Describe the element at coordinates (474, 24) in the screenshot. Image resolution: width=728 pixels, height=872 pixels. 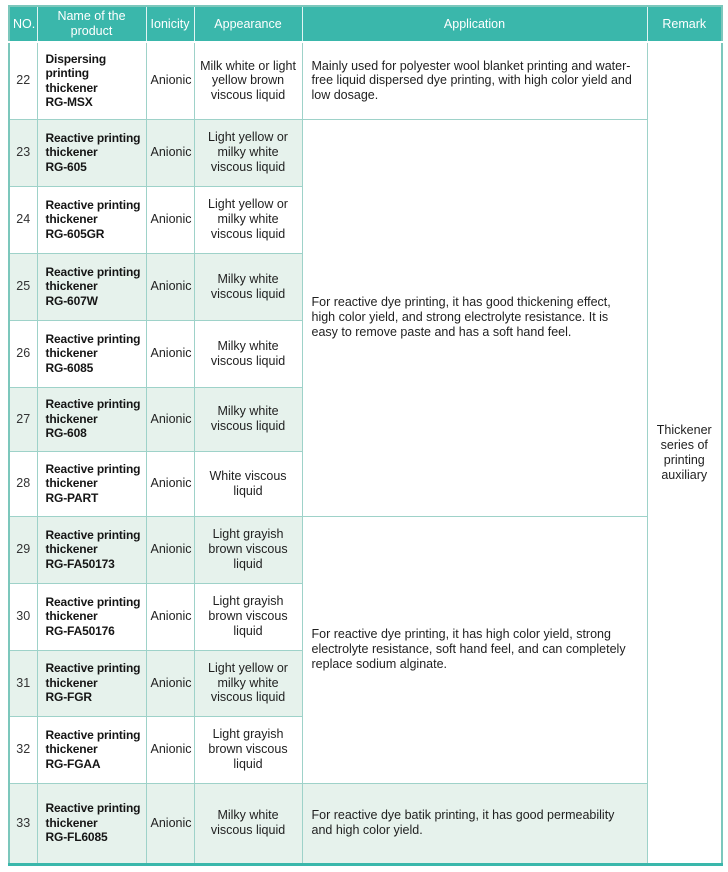
I see `header-application: Application` at that location.